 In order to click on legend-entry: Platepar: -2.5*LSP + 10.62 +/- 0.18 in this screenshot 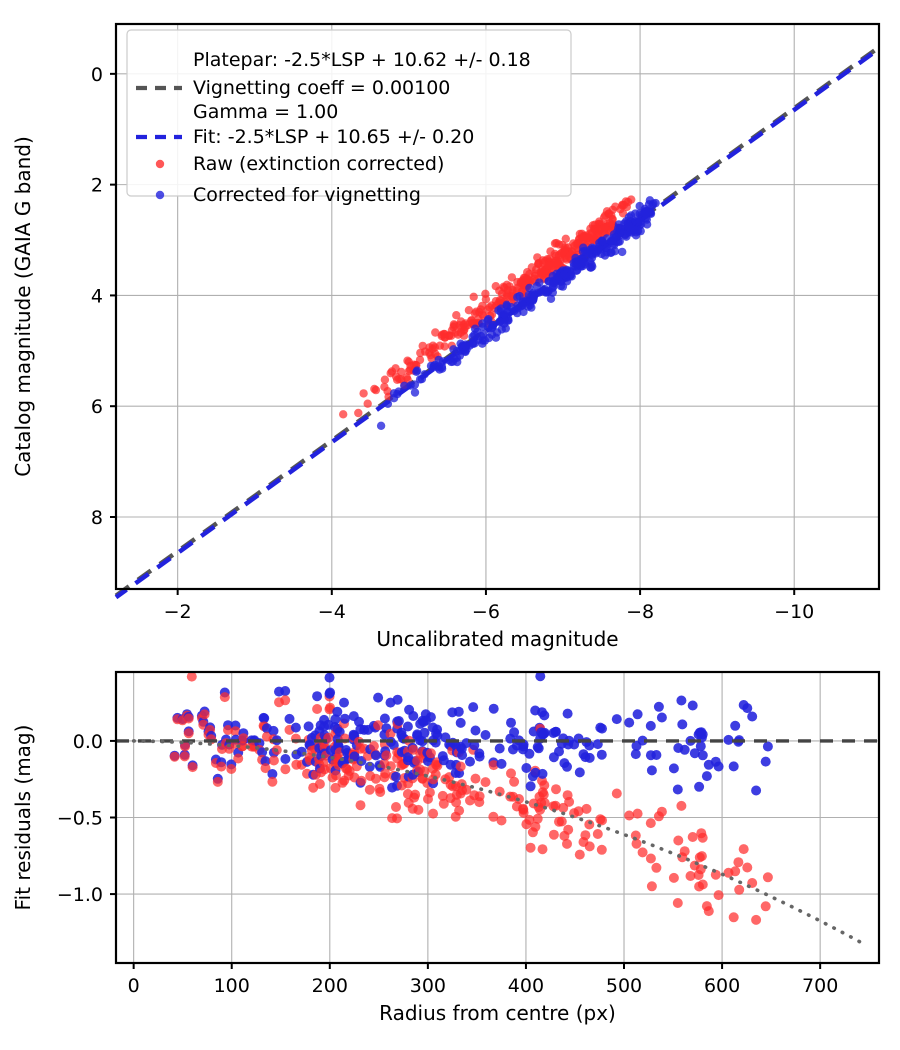, I will do `click(362, 60)`.